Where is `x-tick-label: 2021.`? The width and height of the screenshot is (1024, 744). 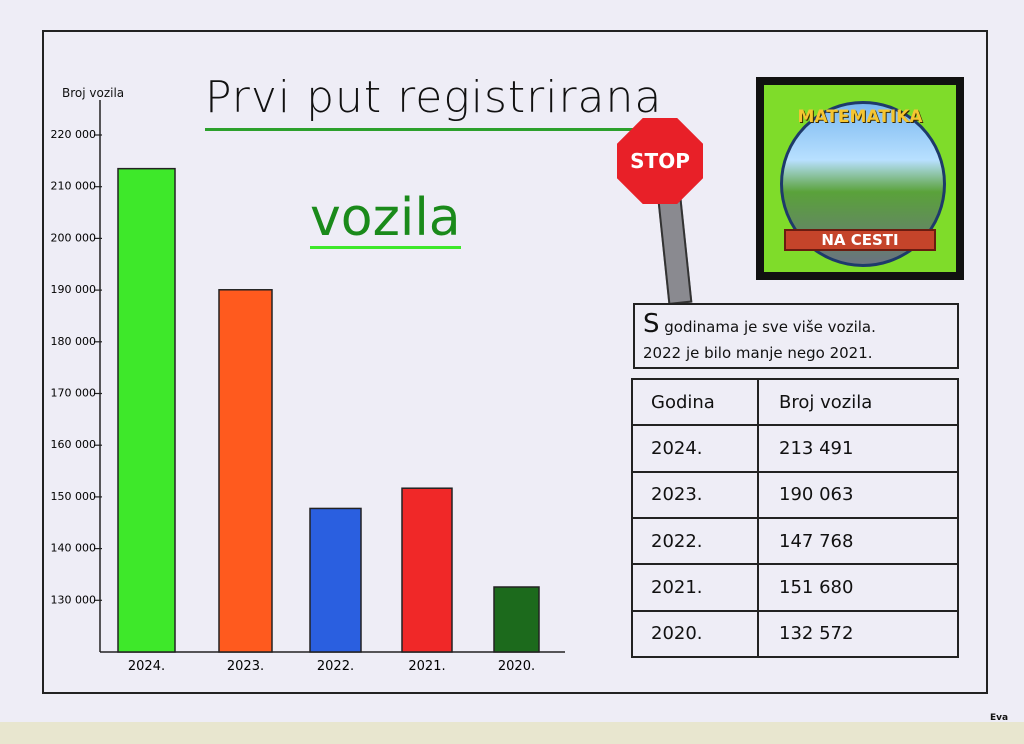 x-tick-label: 2021. is located at coordinates (426, 666).